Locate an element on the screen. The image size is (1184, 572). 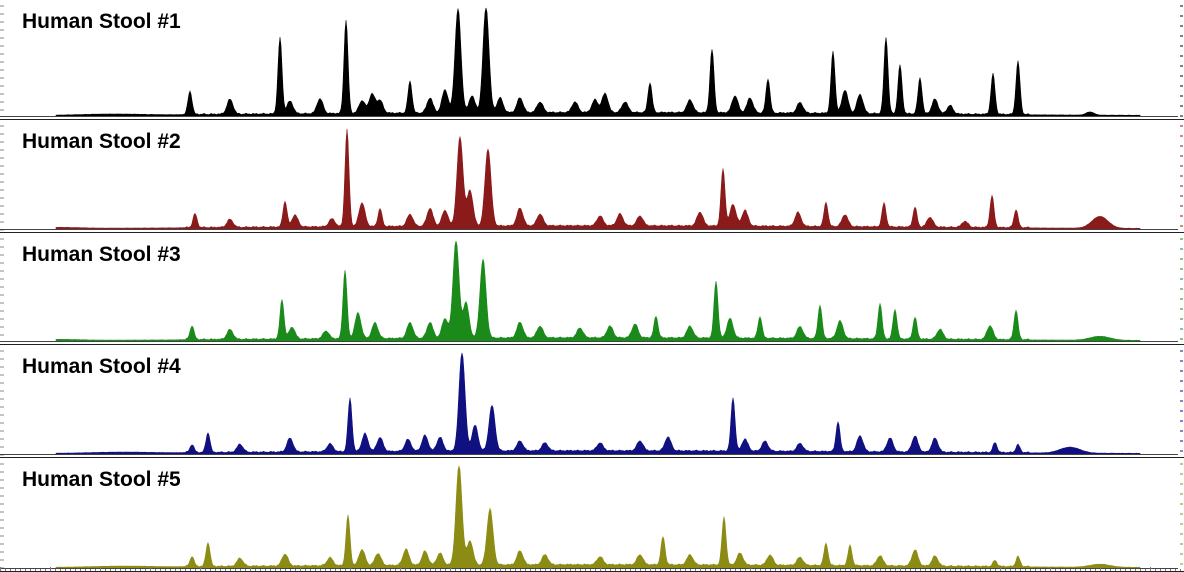
series-label-5: Human Stool #5 is located at coordinates (101, 479).